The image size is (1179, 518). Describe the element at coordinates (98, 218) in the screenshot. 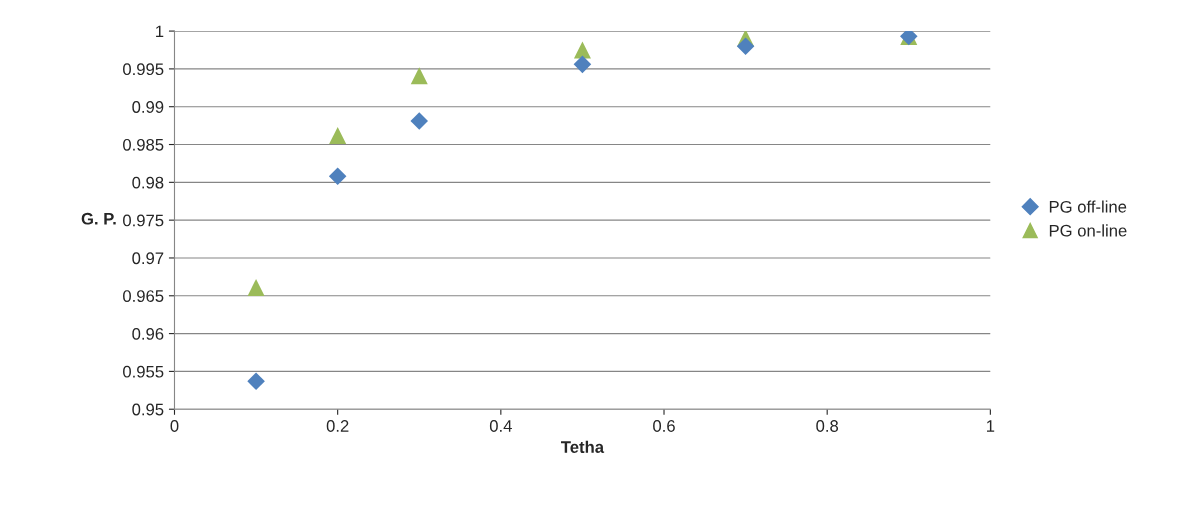

I see `y-axis-title: G. P.` at that location.